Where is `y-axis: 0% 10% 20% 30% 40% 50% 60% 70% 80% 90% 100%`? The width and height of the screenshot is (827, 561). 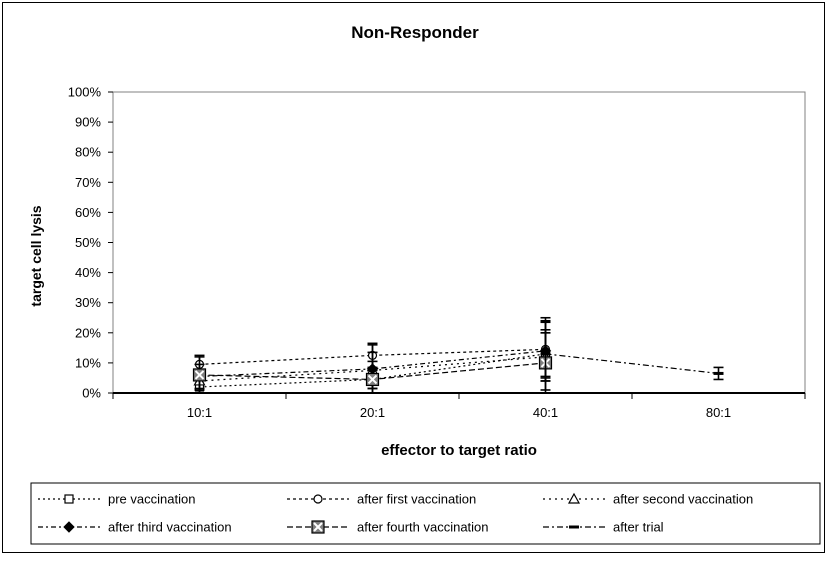 y-axis: 0% 10% 20% 30% 40% 50% 60% 70% 80% 90% 100% is located at coordinates (90, 243).